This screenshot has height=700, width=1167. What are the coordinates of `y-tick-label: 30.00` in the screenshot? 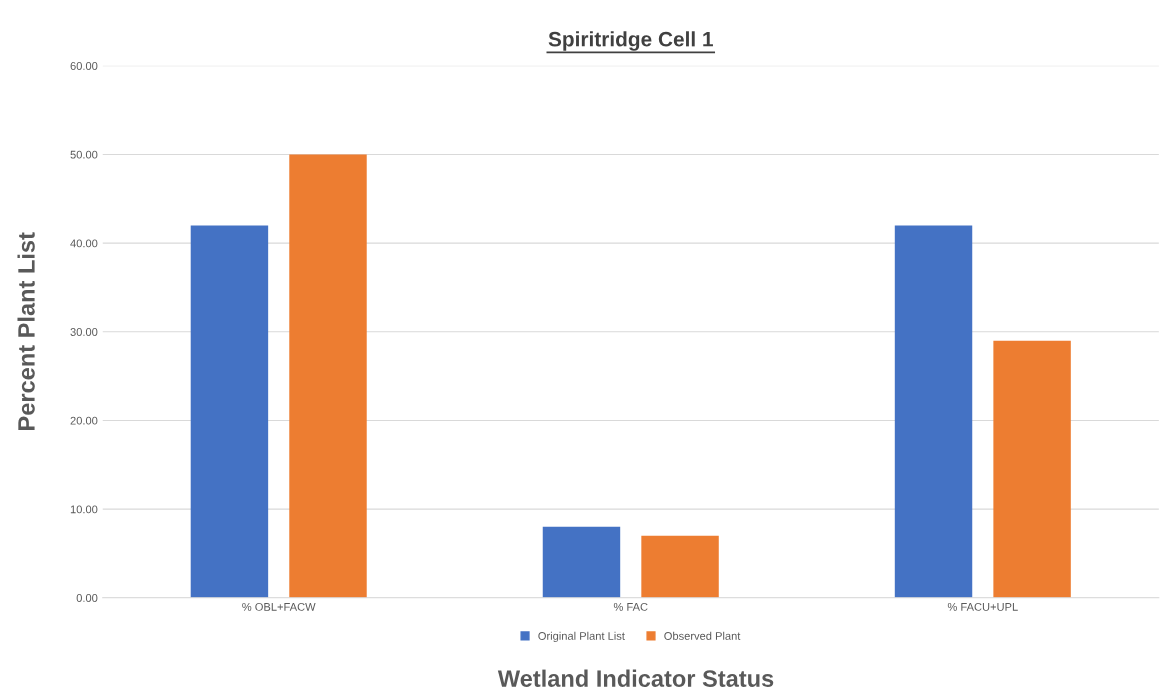 It's located at (84, 332).